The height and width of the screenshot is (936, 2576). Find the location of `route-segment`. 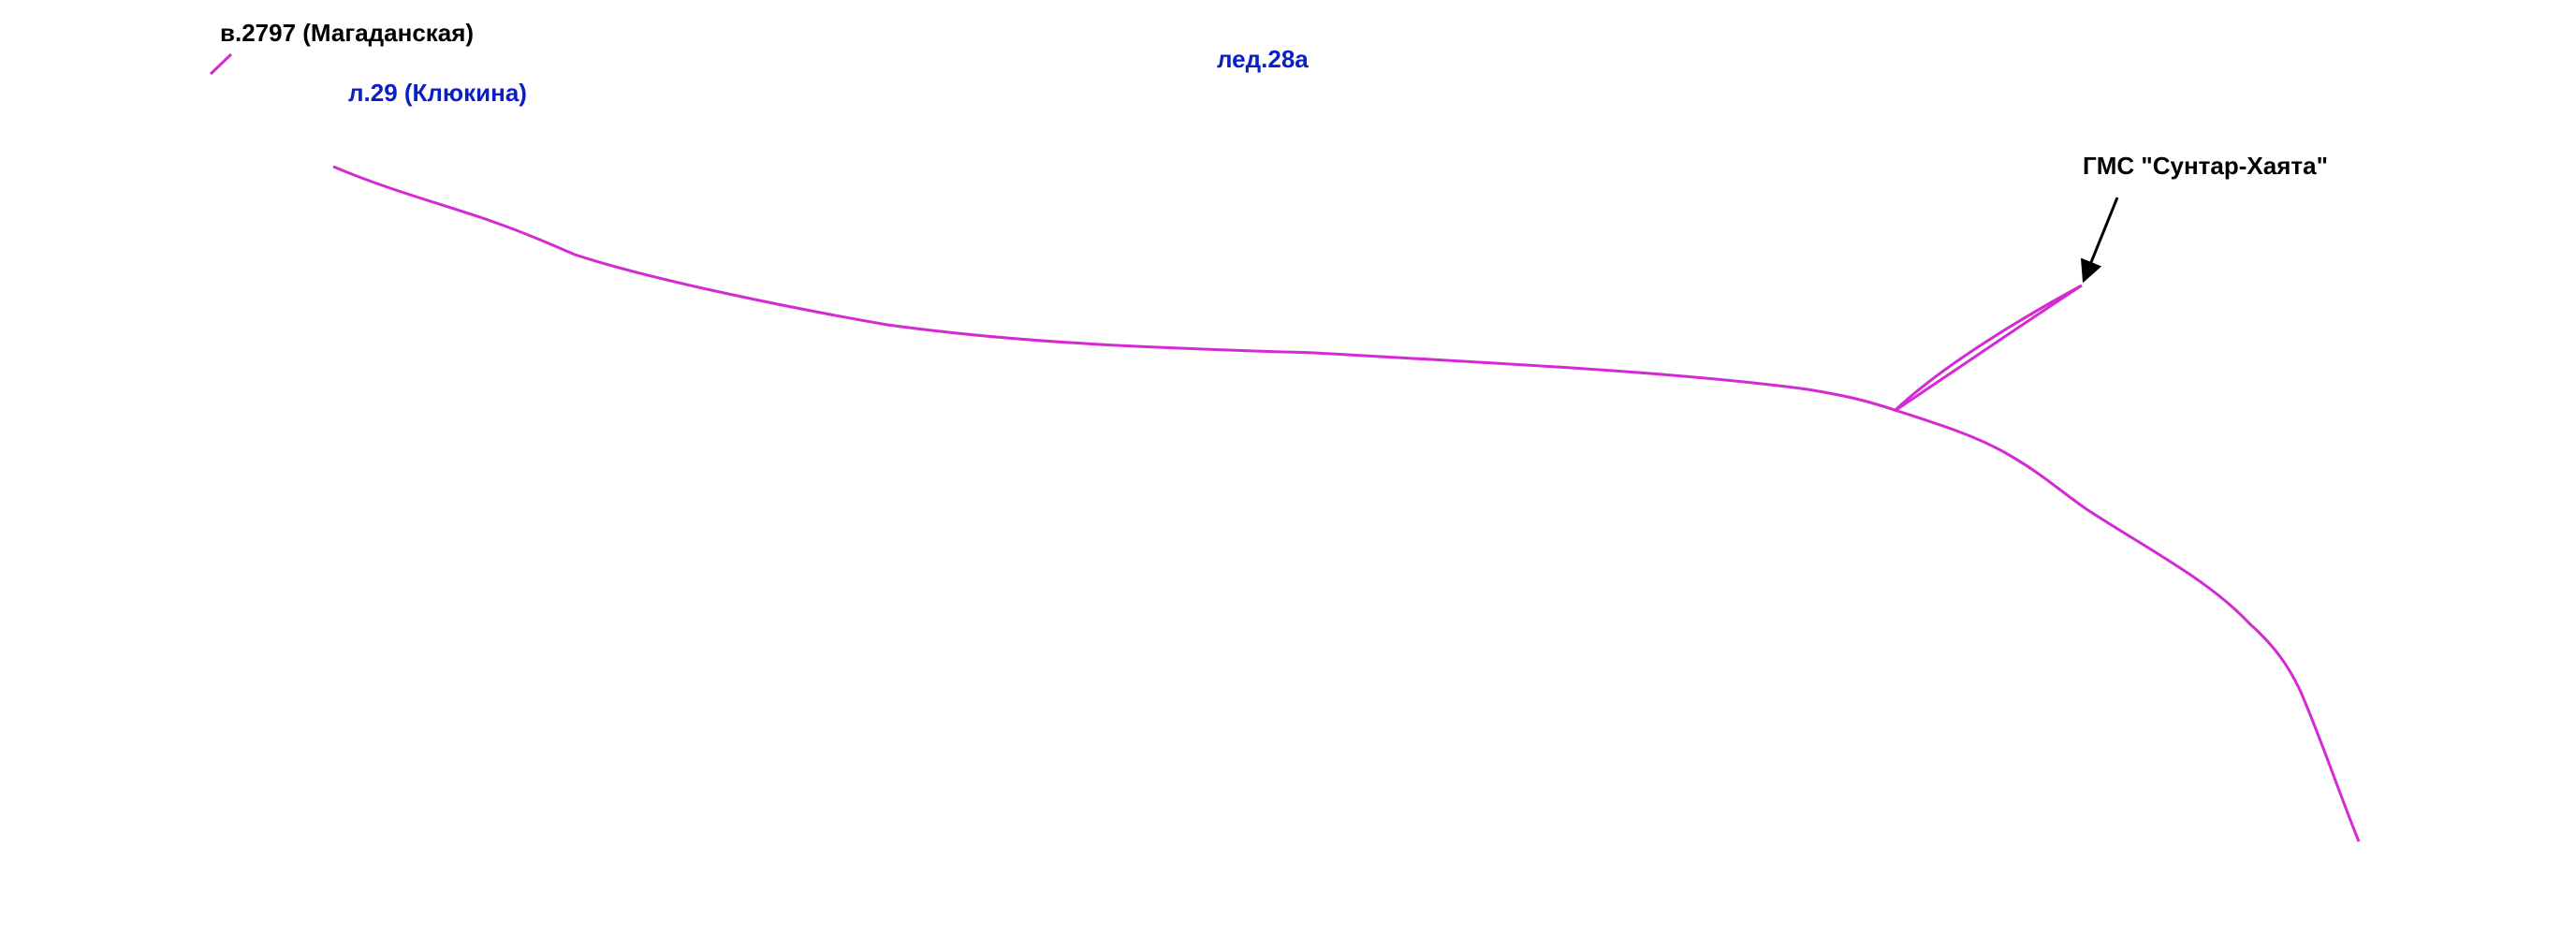

route-segment is located at coordinates (221, 64).